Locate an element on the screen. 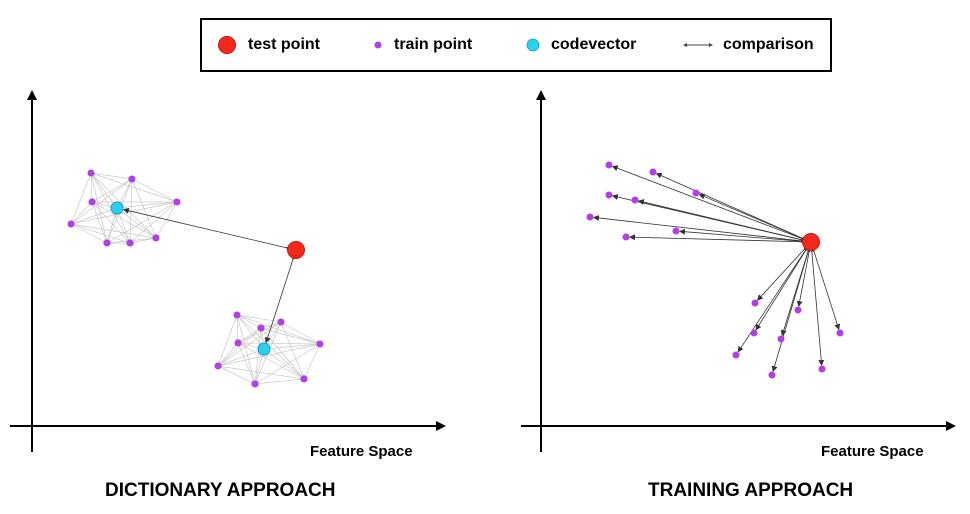 This screenshot has height=514, width=970. legend-item-test-point: test point is located at coordinates (268, 45).